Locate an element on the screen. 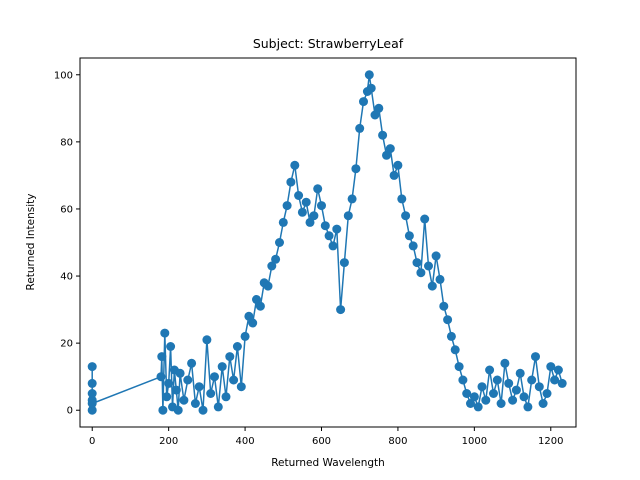  x-tick-label: 200 is located at coordinates (168, 441).